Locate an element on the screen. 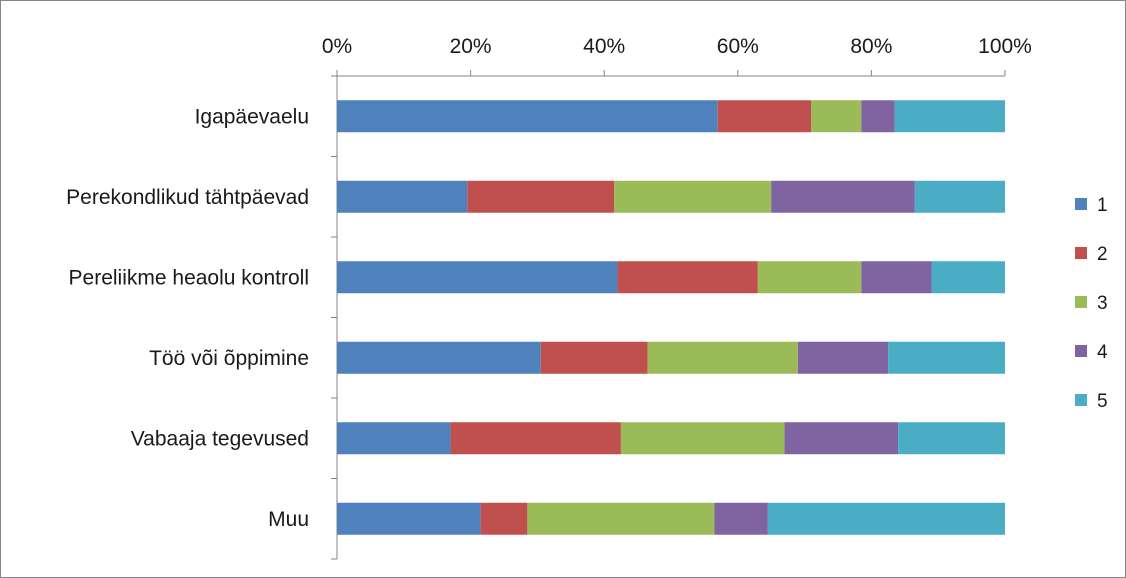 The height and width of the screenshot is (578, 1126). x-tick-label: 0% is located at coordinates (337, 46).